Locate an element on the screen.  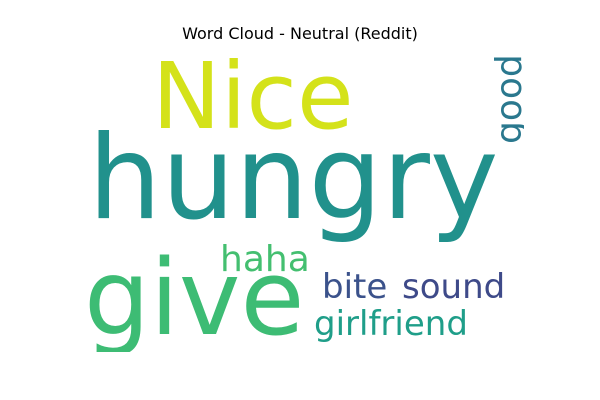
word-bite: bite is located at coordinates (355, 287).